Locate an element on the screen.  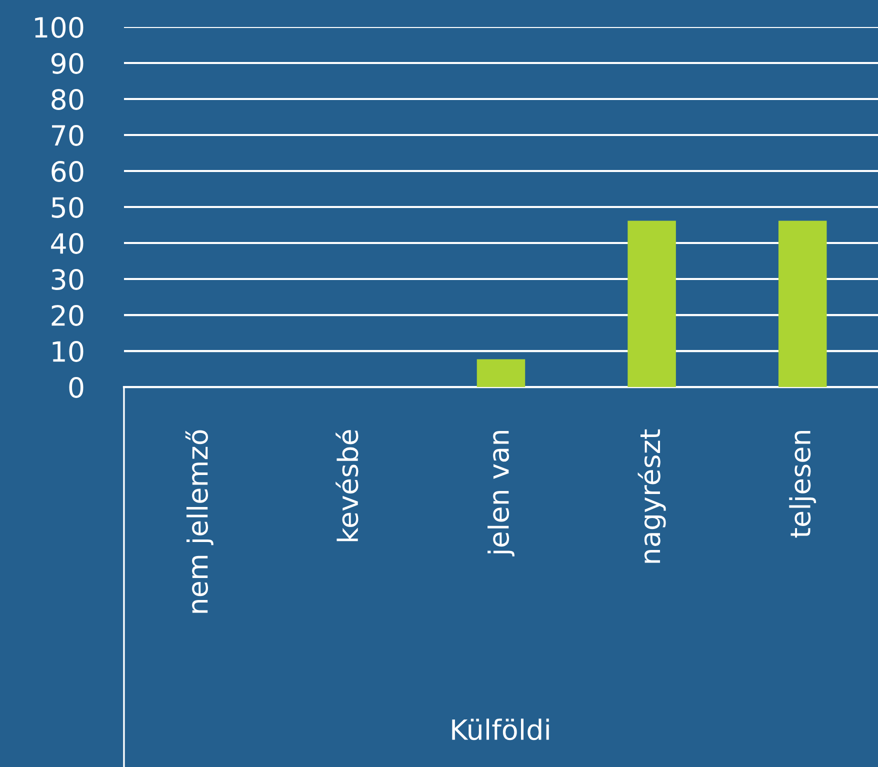
x-tick-label: kevésbé is located at coordinates (347, 486).